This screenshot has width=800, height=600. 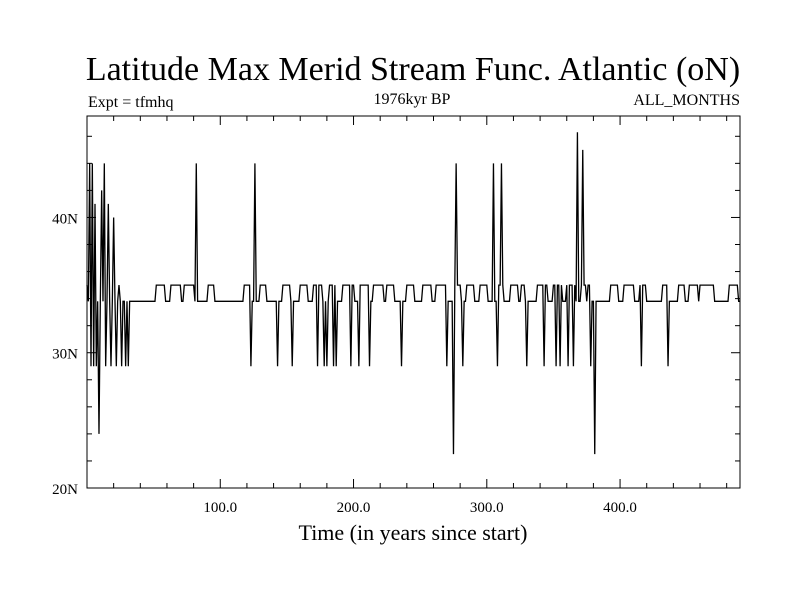 I want to click on y-tick-label: 20N, so click(x=65, y=490).